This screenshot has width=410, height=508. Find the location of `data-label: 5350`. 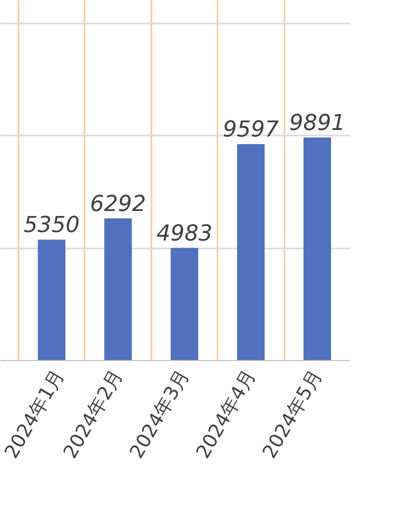

data-label: 5350 is located at coordinates (52, 225).